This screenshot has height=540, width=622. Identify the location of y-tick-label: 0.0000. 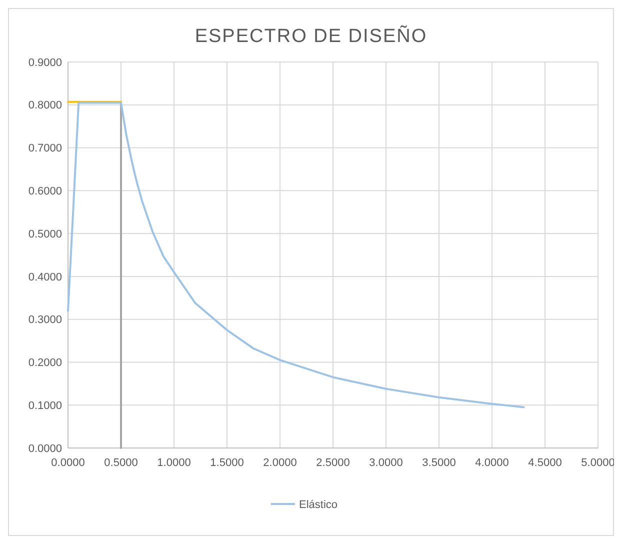
(45, 448).